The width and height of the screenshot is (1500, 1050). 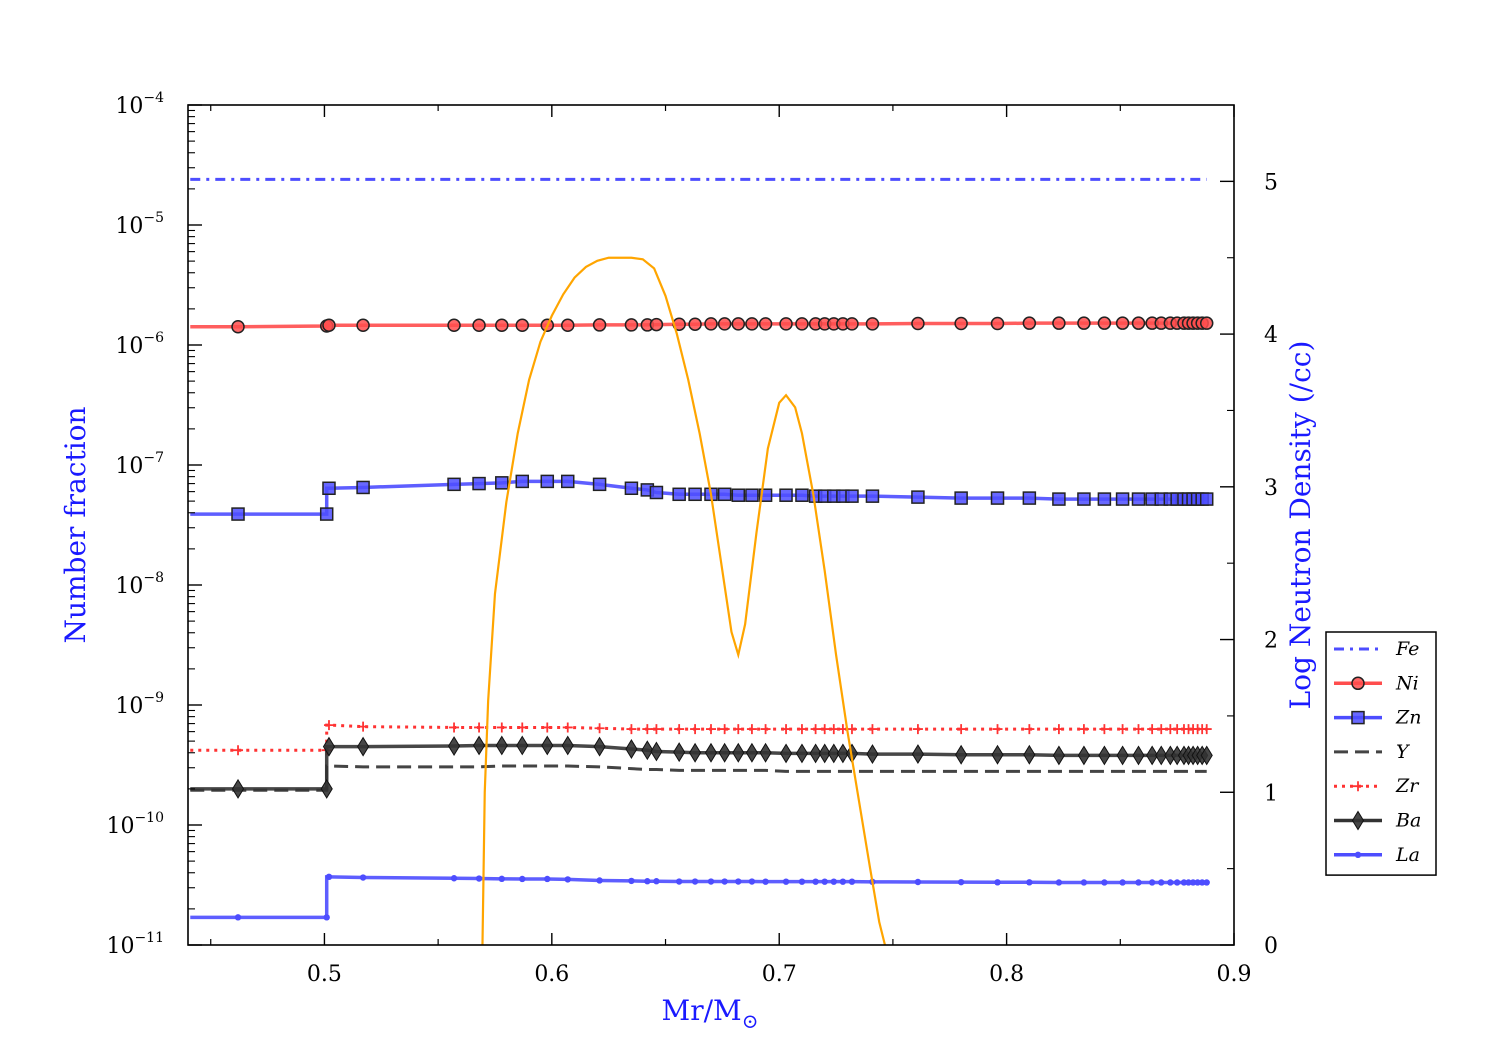 What do you see at coordinates (1377, 855) in the screenshot?
I see `legend-entry-la: La` at bounding box center [1377, 855].